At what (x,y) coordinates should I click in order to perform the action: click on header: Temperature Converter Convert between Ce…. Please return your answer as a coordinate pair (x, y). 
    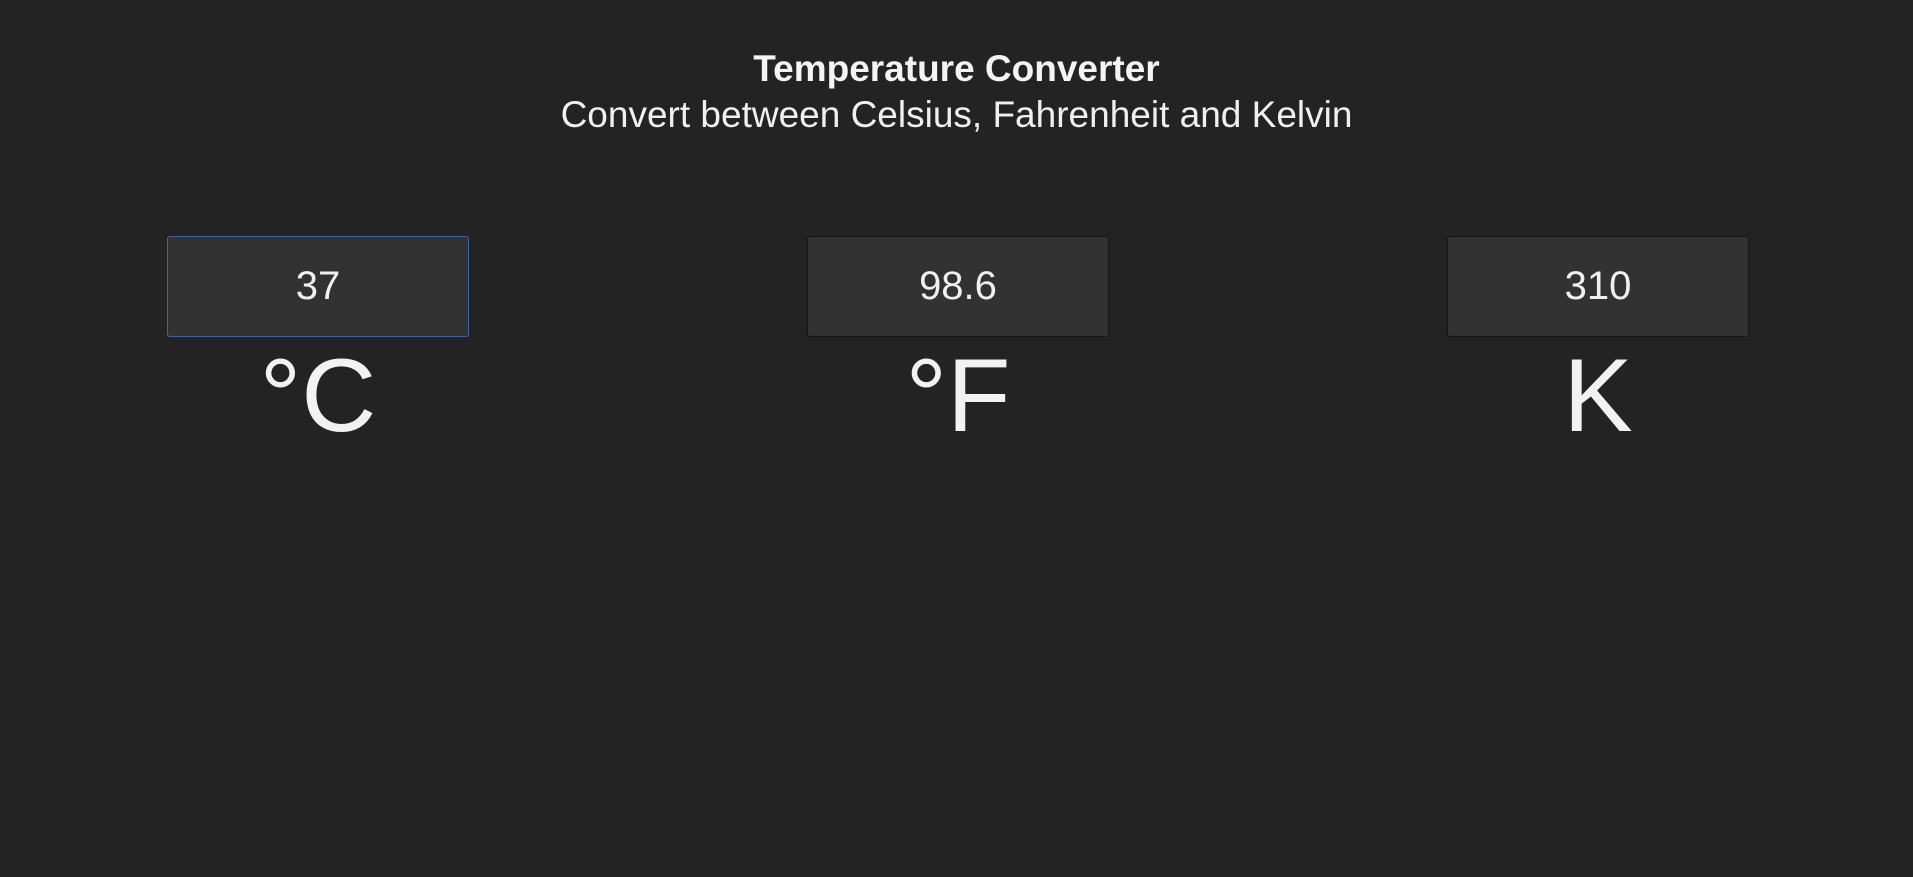
    Looking at the image, I should click on (956, 92).